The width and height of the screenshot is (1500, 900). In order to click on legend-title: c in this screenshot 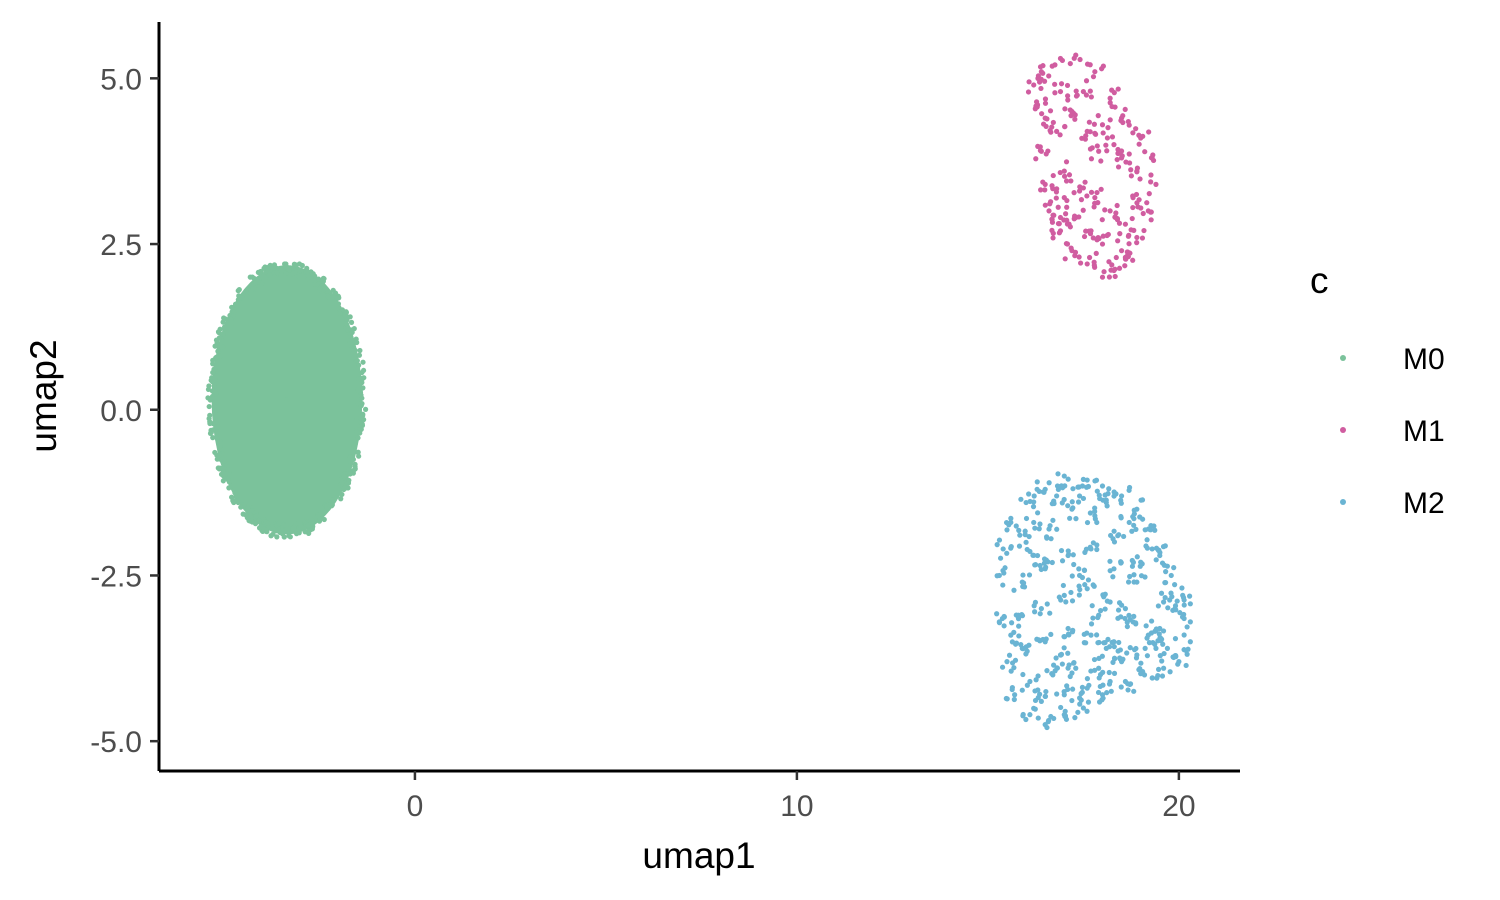, I will do `click(1319, 280)`.